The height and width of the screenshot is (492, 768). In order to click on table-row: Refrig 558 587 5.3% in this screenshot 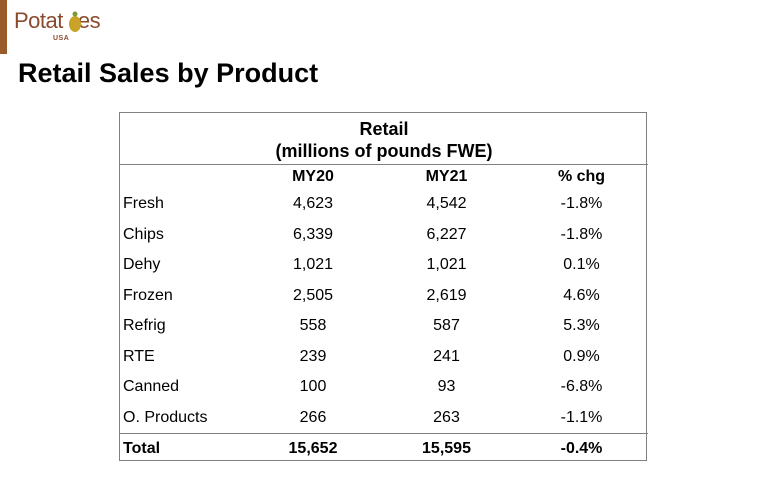, I will do `click(384, 326)`.